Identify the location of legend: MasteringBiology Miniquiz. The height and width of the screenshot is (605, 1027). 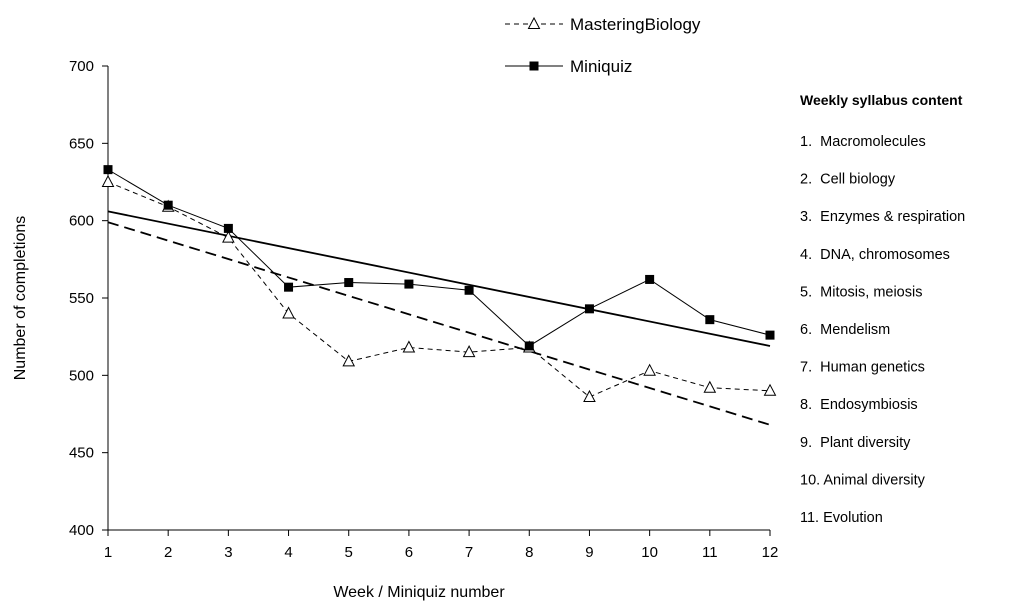
(603, 45).